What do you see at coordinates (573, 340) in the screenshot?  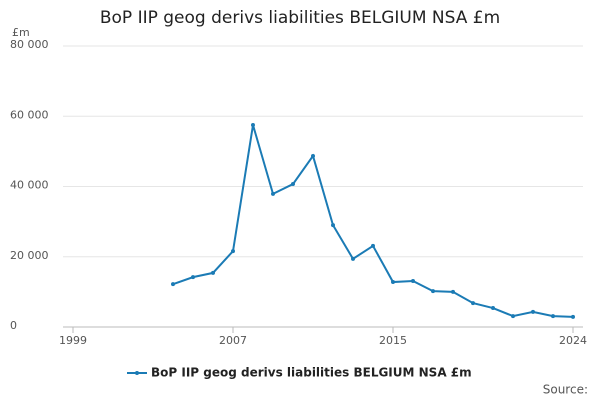 I see `x-tick-label: 2024` at bounding box center [573, 340].